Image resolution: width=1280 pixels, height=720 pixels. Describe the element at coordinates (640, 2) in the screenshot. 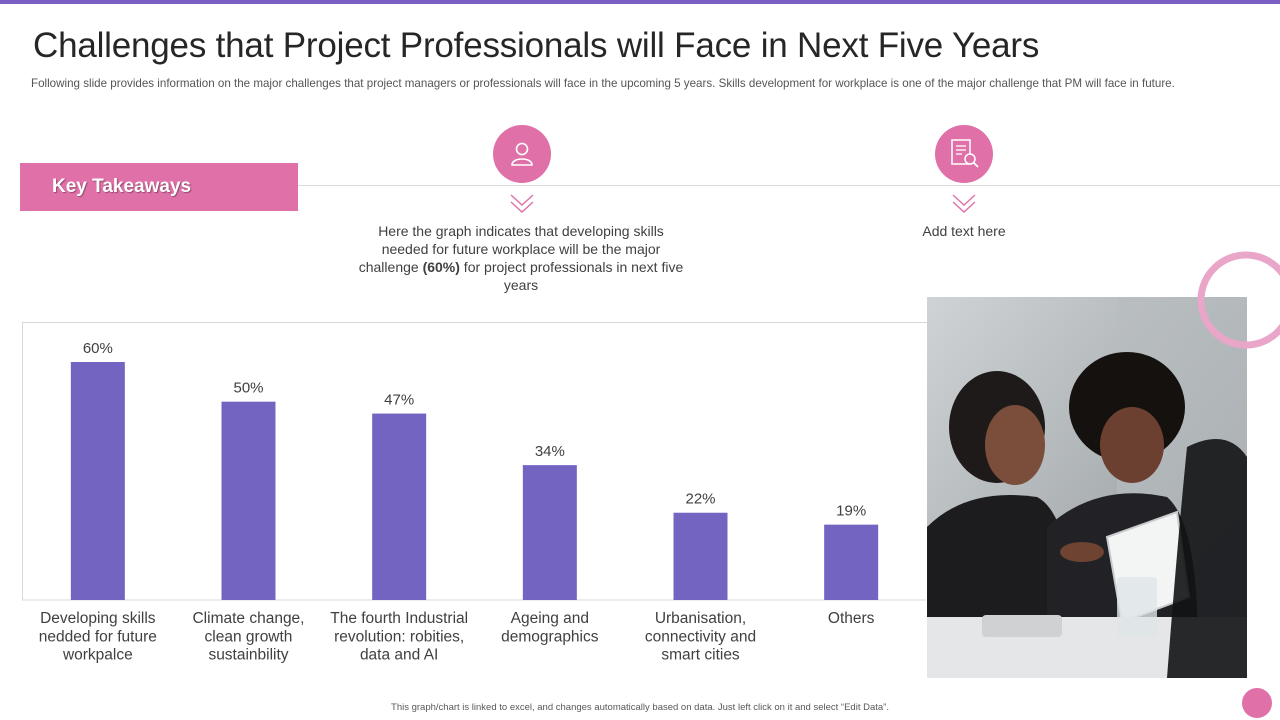

I see `top-accent-bar` at that location.